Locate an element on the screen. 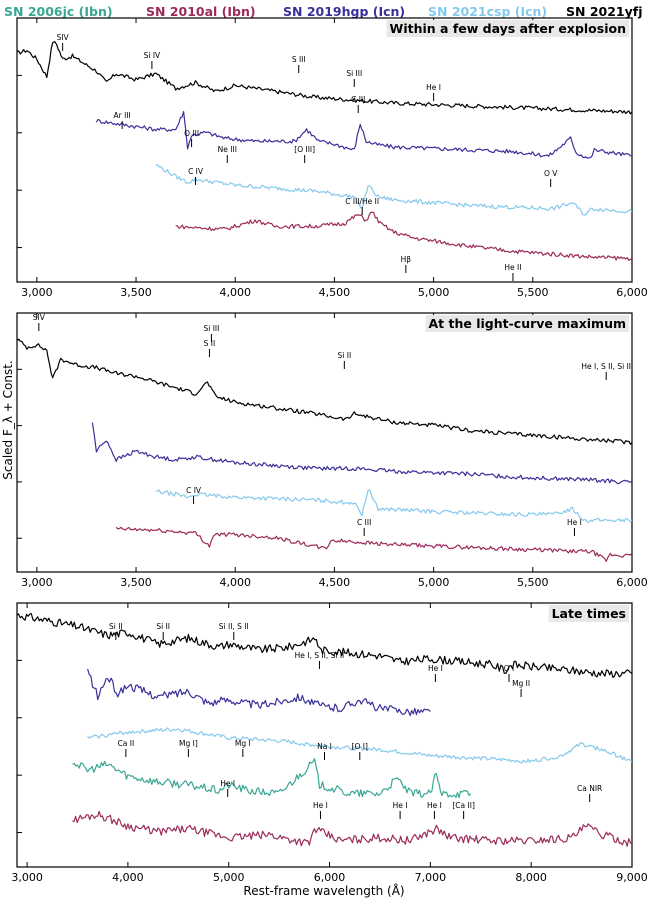 This screenshot has width=654, height=903. line-id-label: [Ca II] is located at coordinates (463, 805).